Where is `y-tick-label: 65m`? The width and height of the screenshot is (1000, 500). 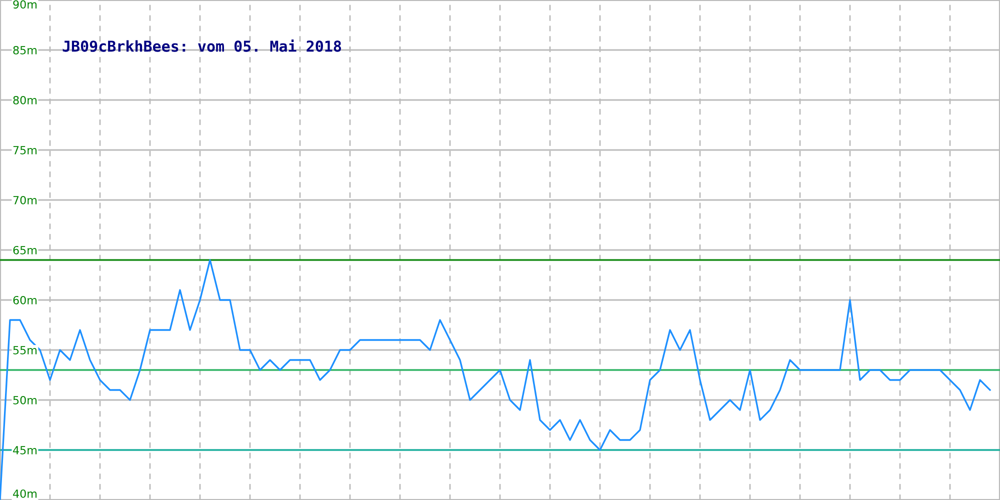 y-tick-label: 65m is located at coordinates (25, 250).